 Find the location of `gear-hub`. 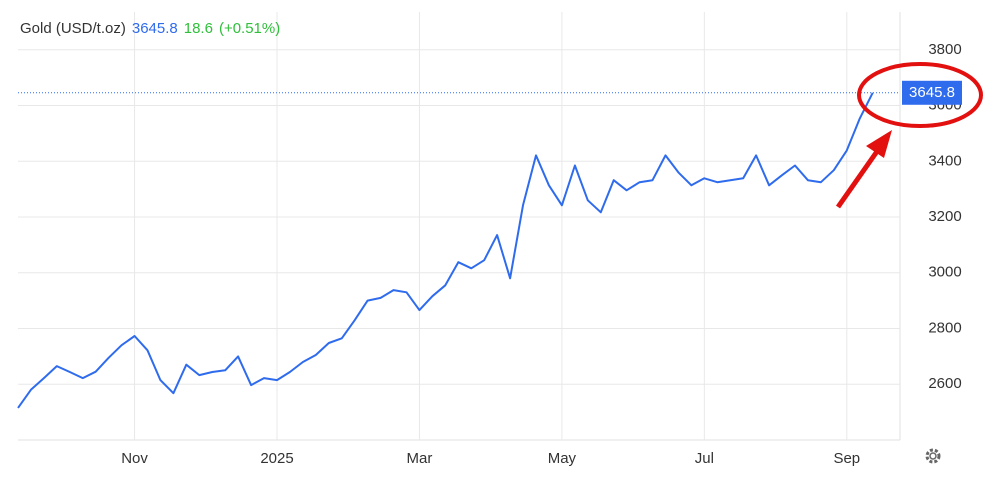

gear-hub is located at coordinates (933, 456).